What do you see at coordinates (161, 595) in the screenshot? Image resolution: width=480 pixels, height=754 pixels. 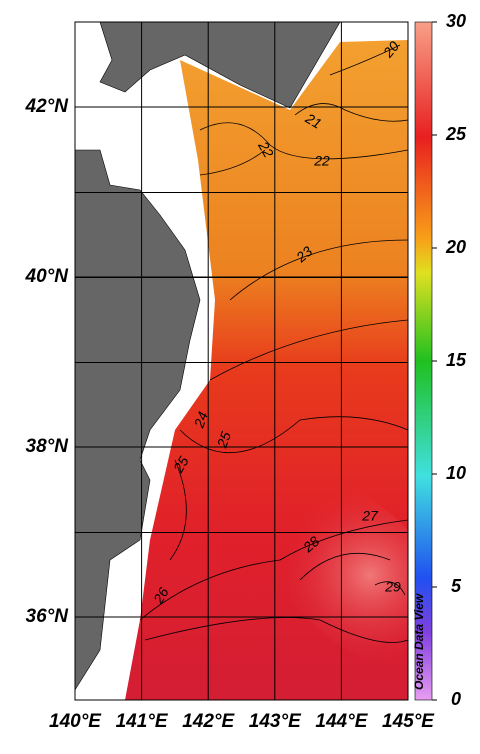 I see `contour-label: 26` at bounding box center [161, 595].